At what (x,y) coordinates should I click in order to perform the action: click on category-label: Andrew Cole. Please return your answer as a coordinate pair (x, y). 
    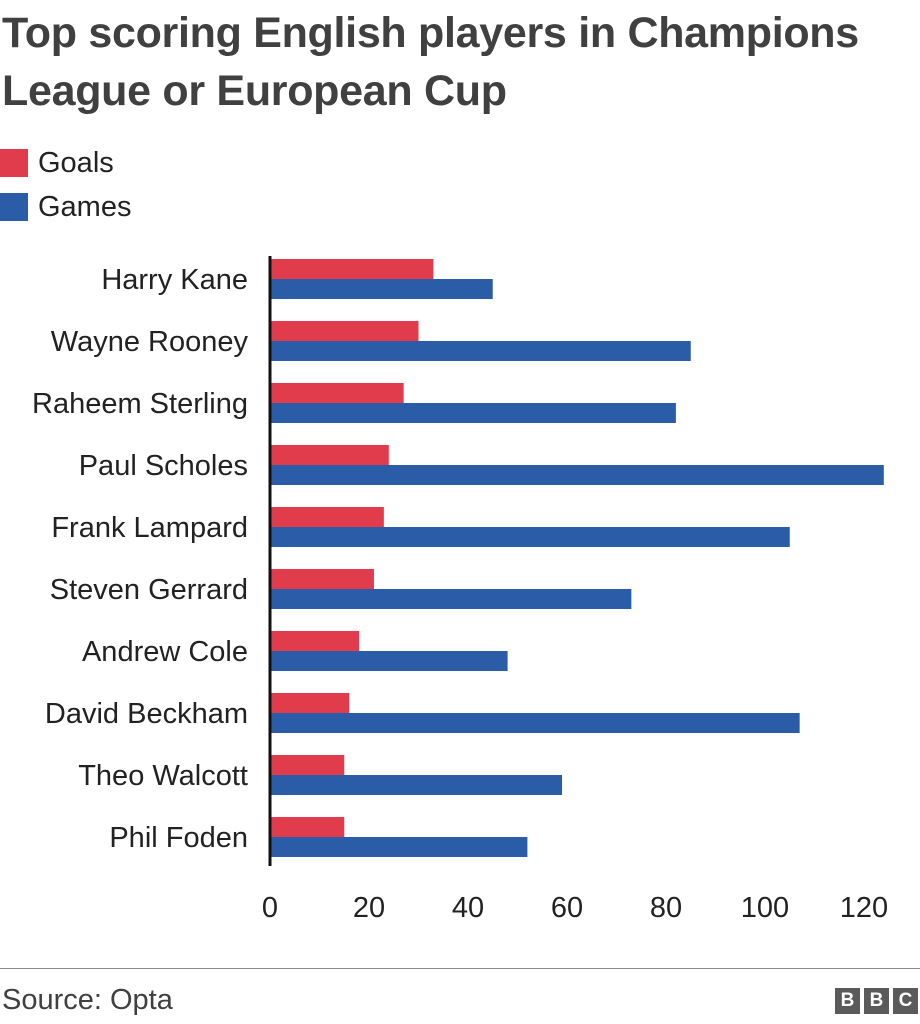
    Looking at the image, I should click on (165, 652).